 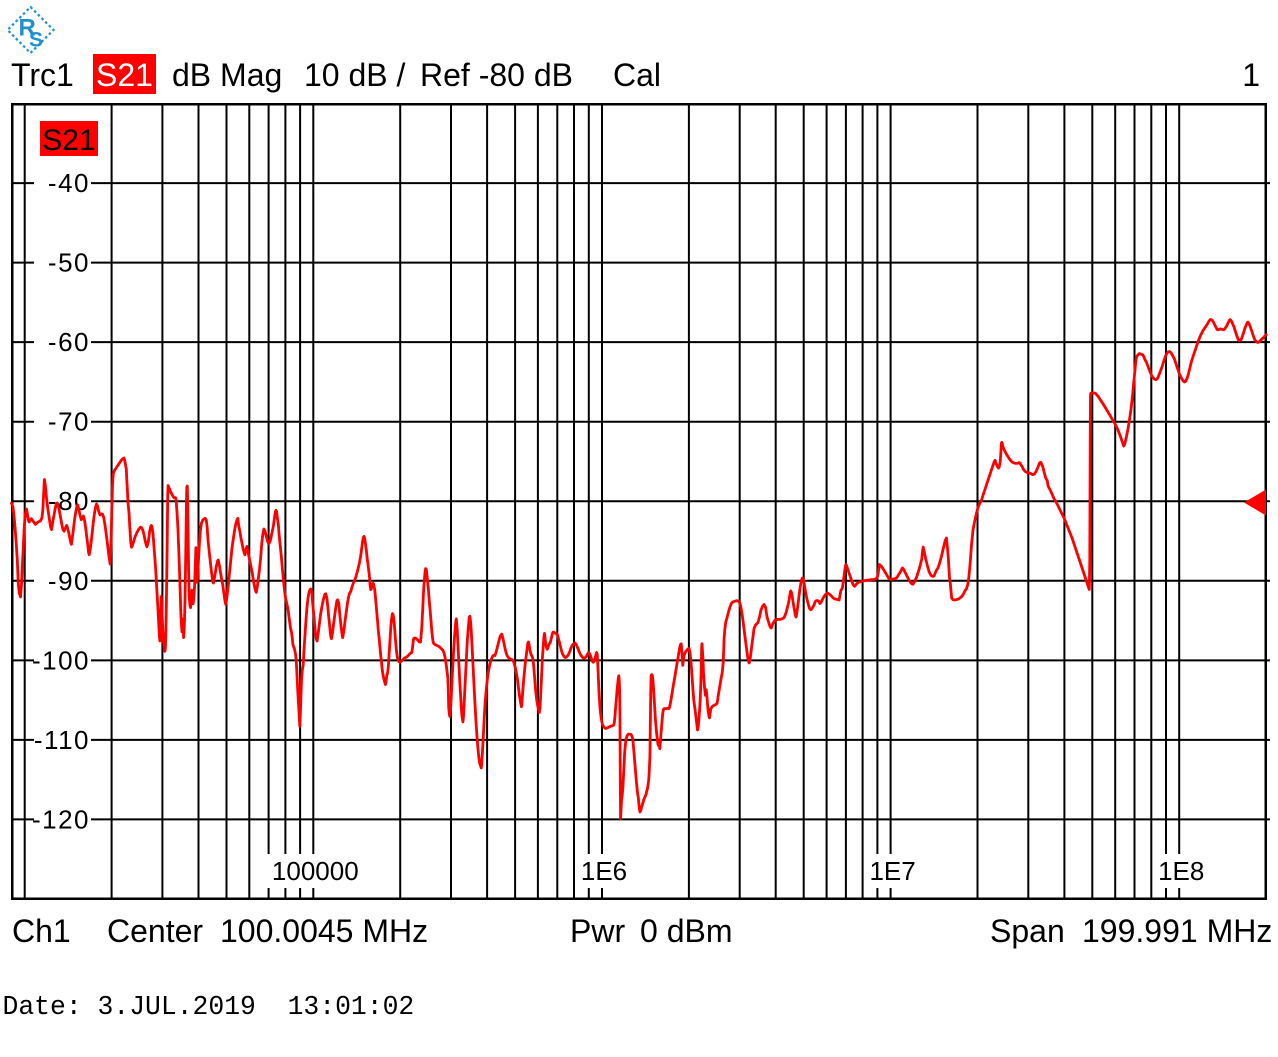 What do you see at coordinates (69, 183) in the screenshot?
I see `svg-text: -40` at bounding box center [69, 183].